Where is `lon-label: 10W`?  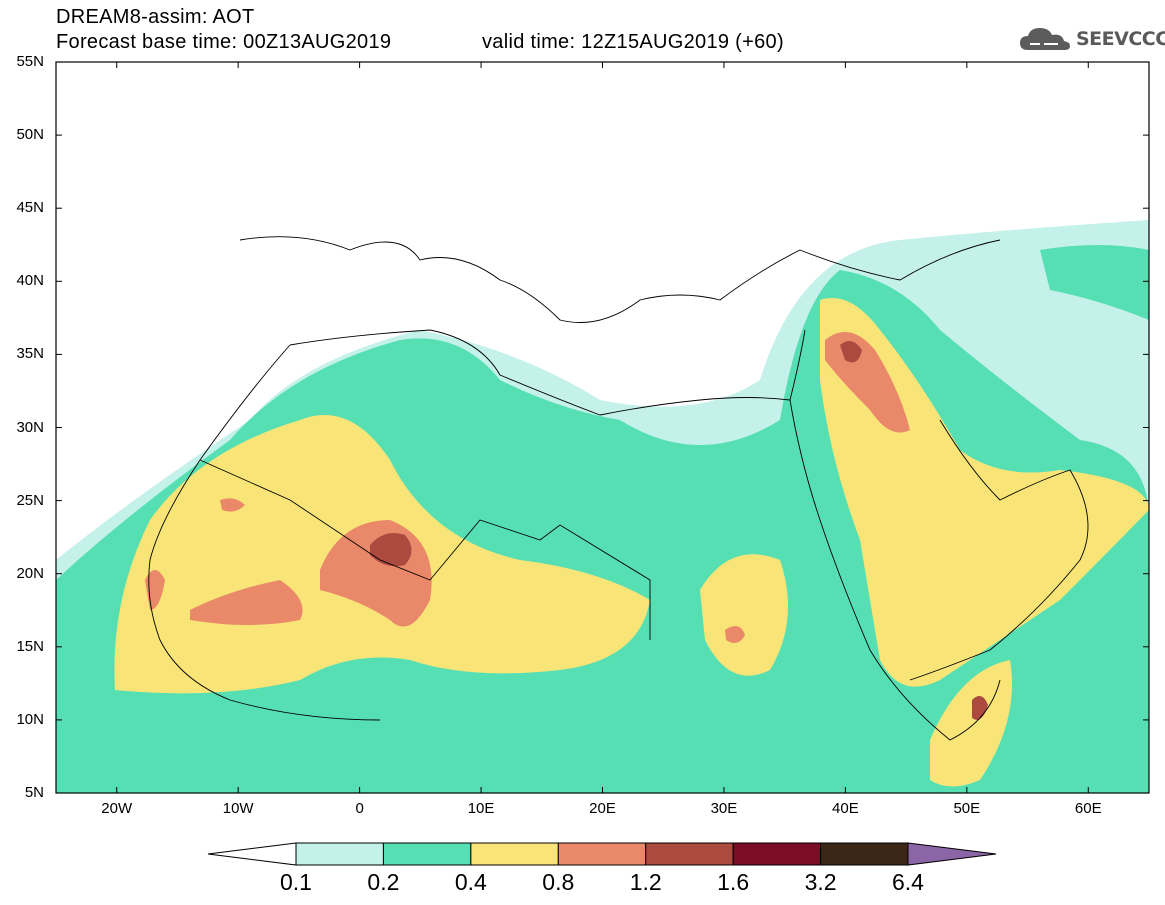
lon-label: 10W is located at coordinates (238, 808).